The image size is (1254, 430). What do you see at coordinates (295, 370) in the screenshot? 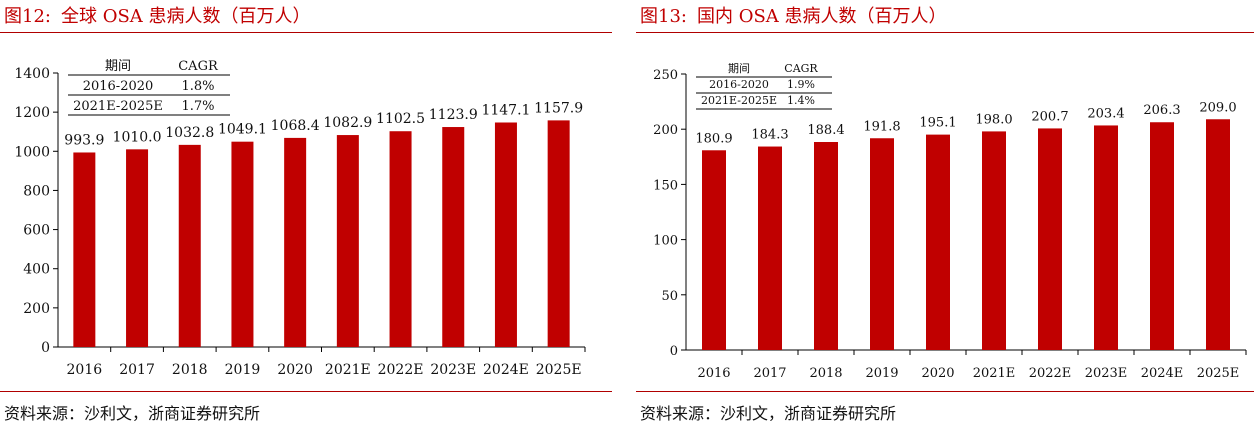
I see `left-category-label: 2020` at bounding box center [295, 370].